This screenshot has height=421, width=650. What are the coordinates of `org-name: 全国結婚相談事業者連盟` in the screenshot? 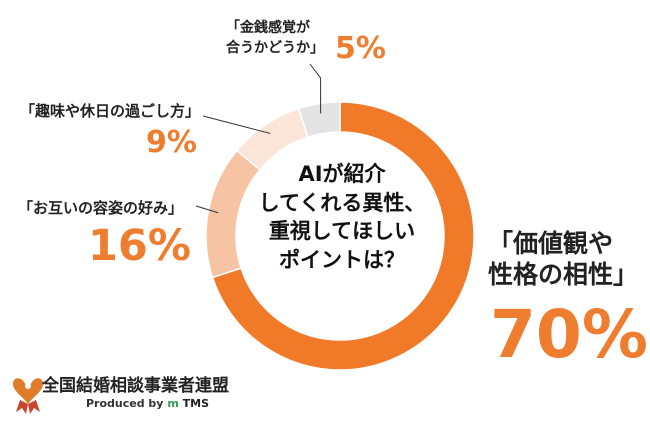 It's located at (135, 386).